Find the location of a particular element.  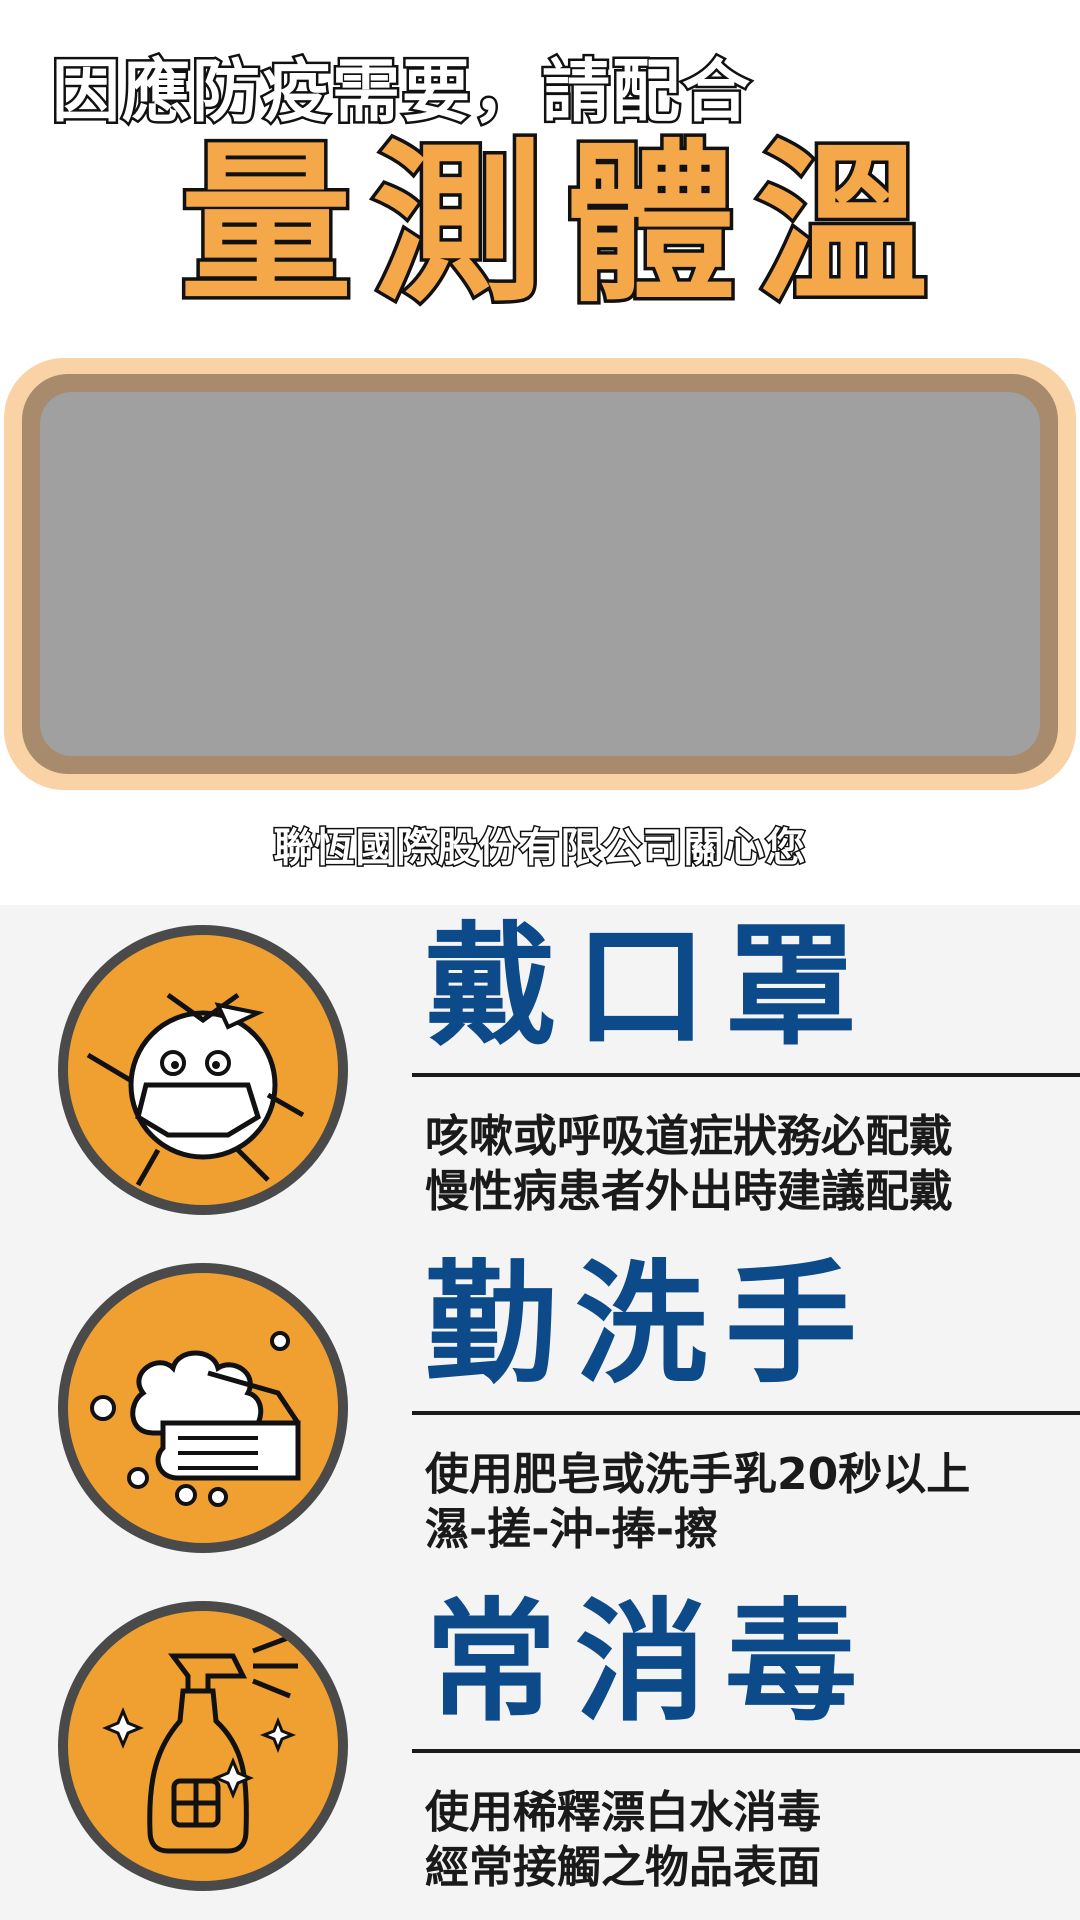

company-note: 聯恆國際股份有限公司關心您 is located at coordinates (539, 848).